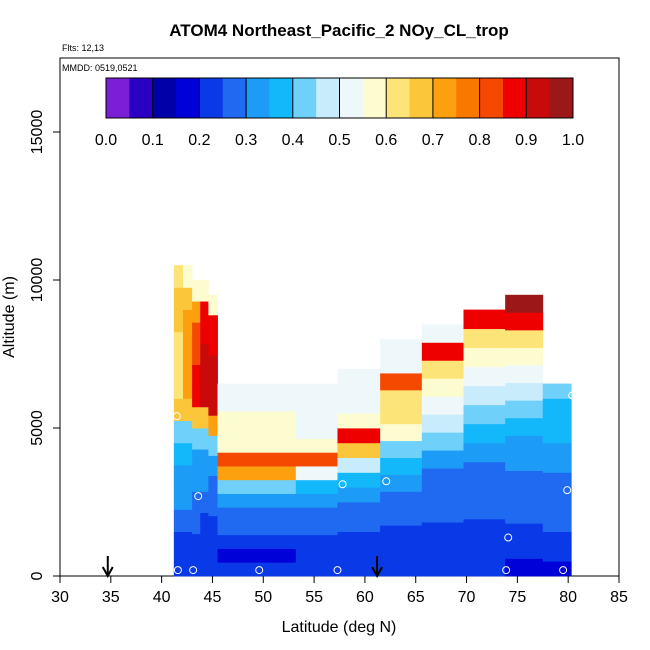  Describe the element at coordinates (619, 597) in the screenshot. I see `x-tick-label: 85` at that location.